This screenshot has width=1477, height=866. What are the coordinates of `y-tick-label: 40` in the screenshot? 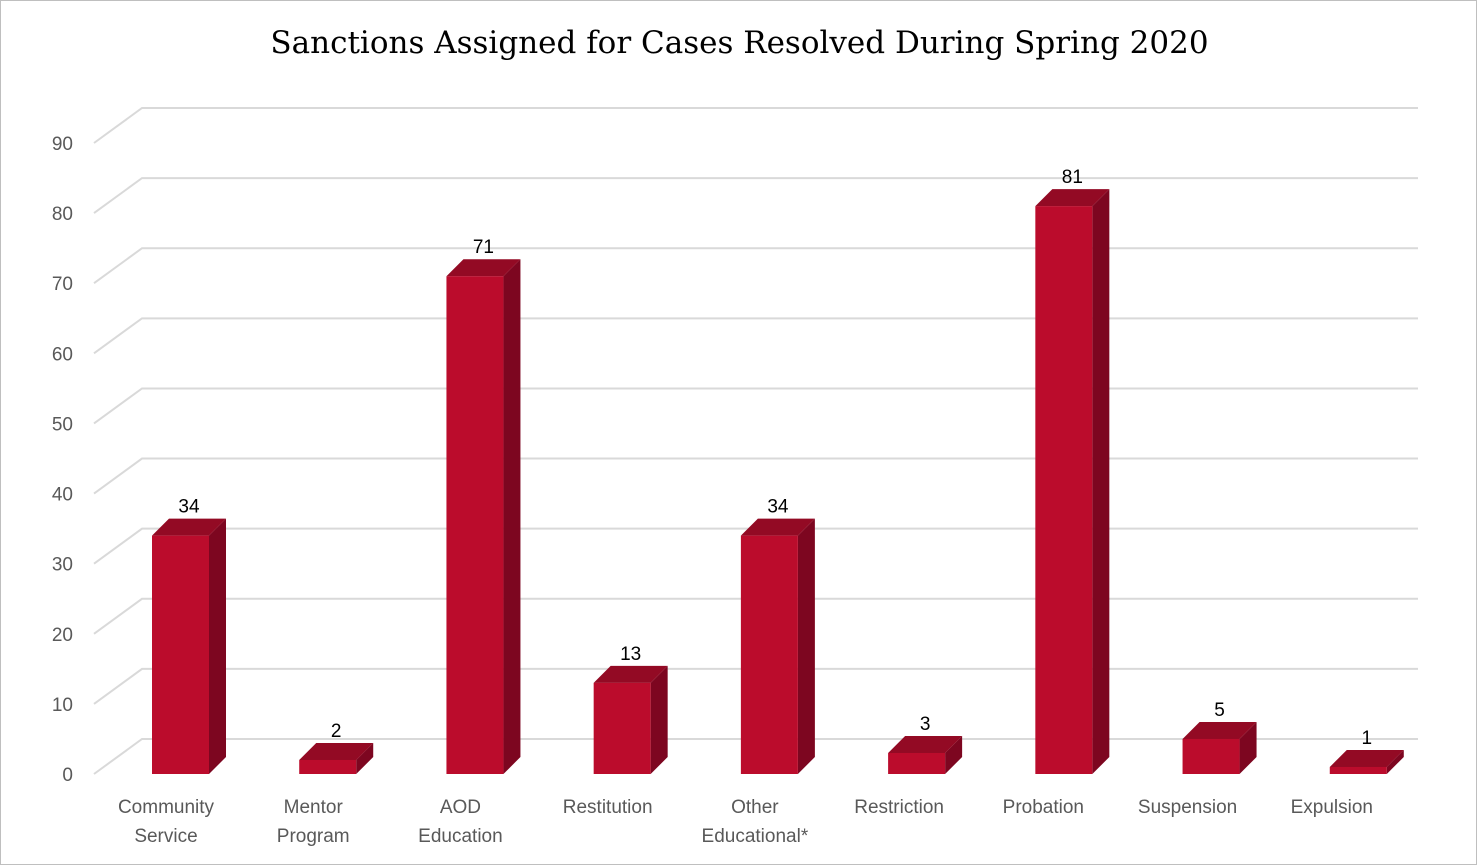 It's located at (62, 495).